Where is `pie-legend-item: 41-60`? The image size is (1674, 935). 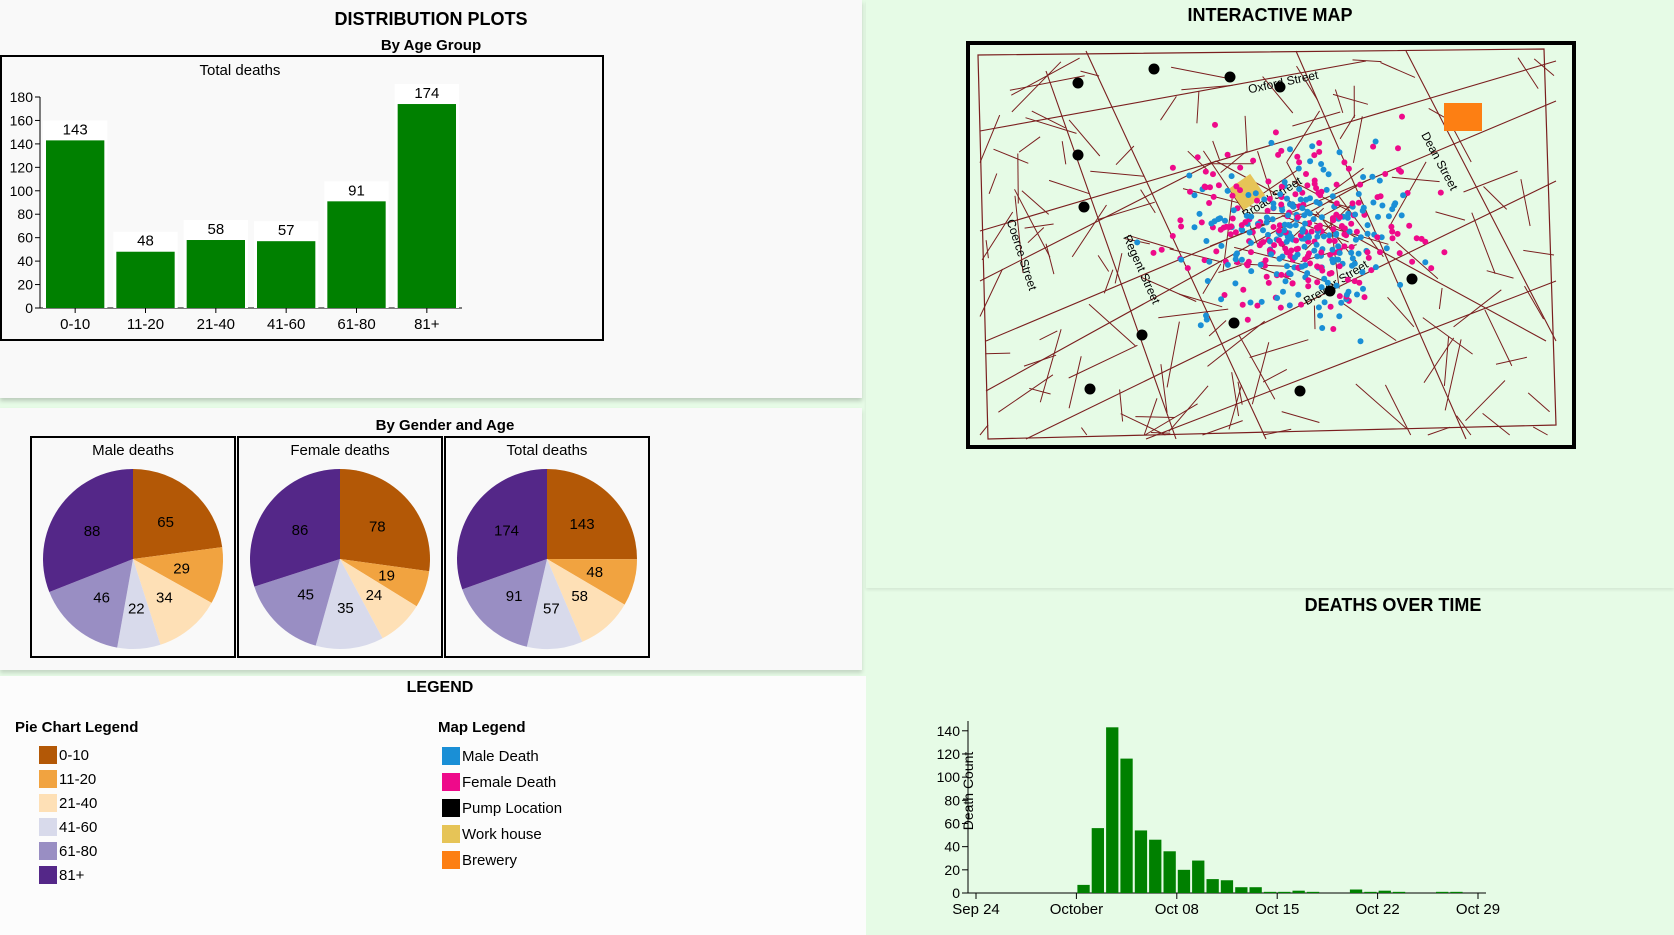 pie-legend-item: 41-60 is located at coordinates (68, 827).